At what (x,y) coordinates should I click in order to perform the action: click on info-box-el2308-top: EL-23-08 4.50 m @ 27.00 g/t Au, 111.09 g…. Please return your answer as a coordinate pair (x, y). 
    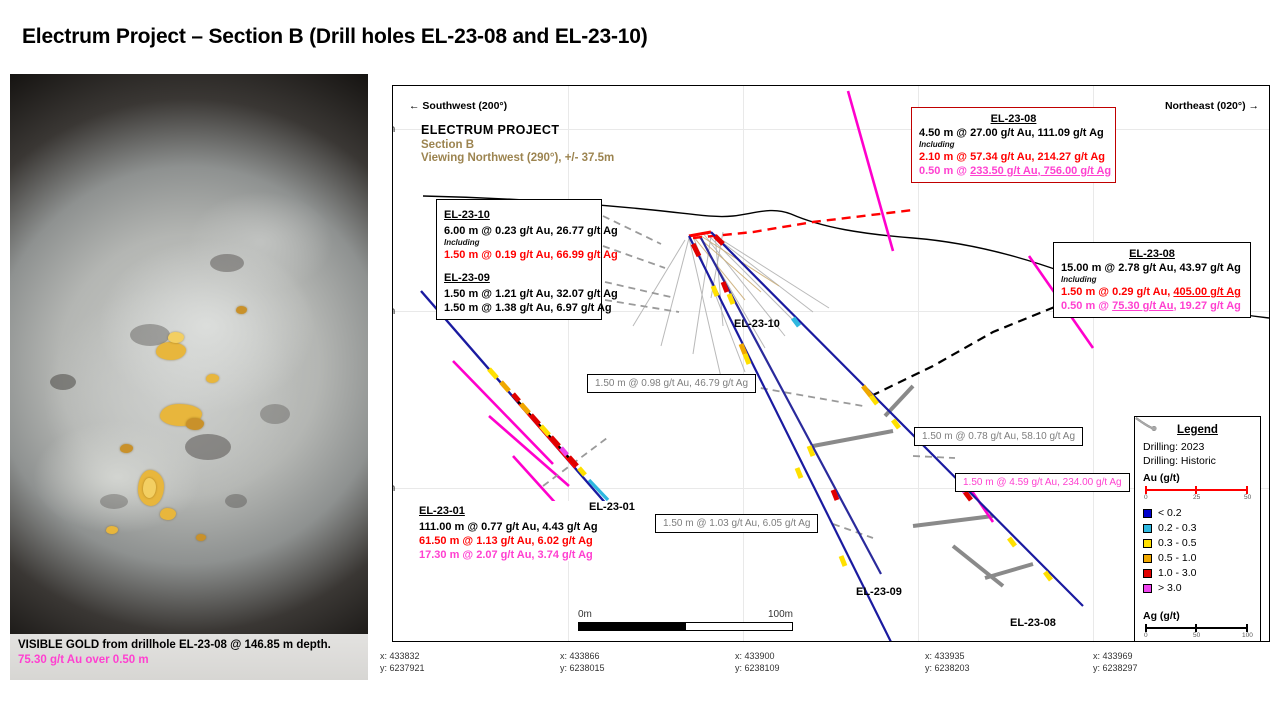
    Looking at the image, I should click on (1013, 145).